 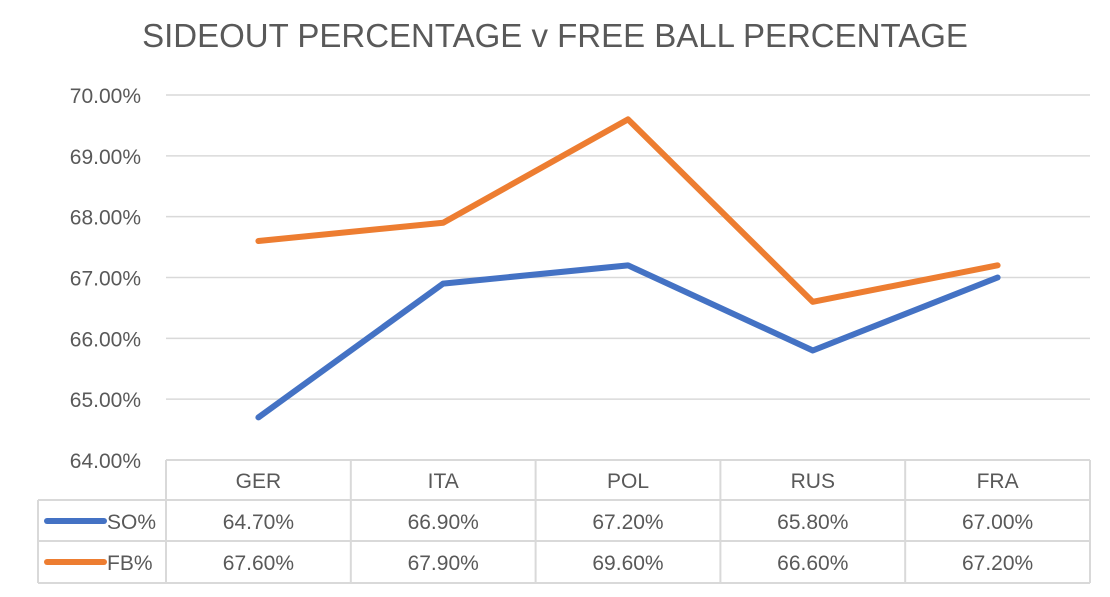 What do you see at coordinates (443, 481) in the screenshot?
I see `x-category-label: ITA` at bounding box center [443, 481].